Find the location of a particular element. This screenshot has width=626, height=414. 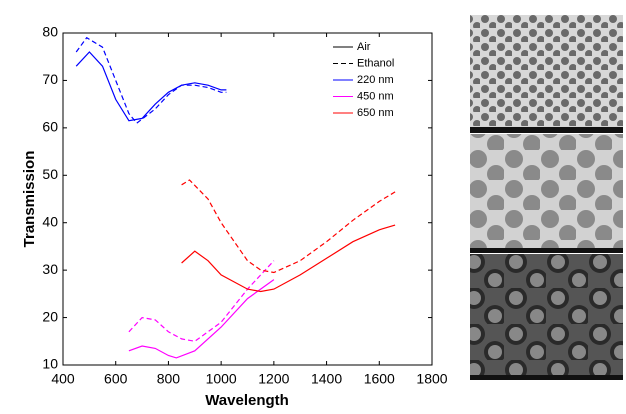

y-tick-label: 70 is located at coordinates (50, 79).